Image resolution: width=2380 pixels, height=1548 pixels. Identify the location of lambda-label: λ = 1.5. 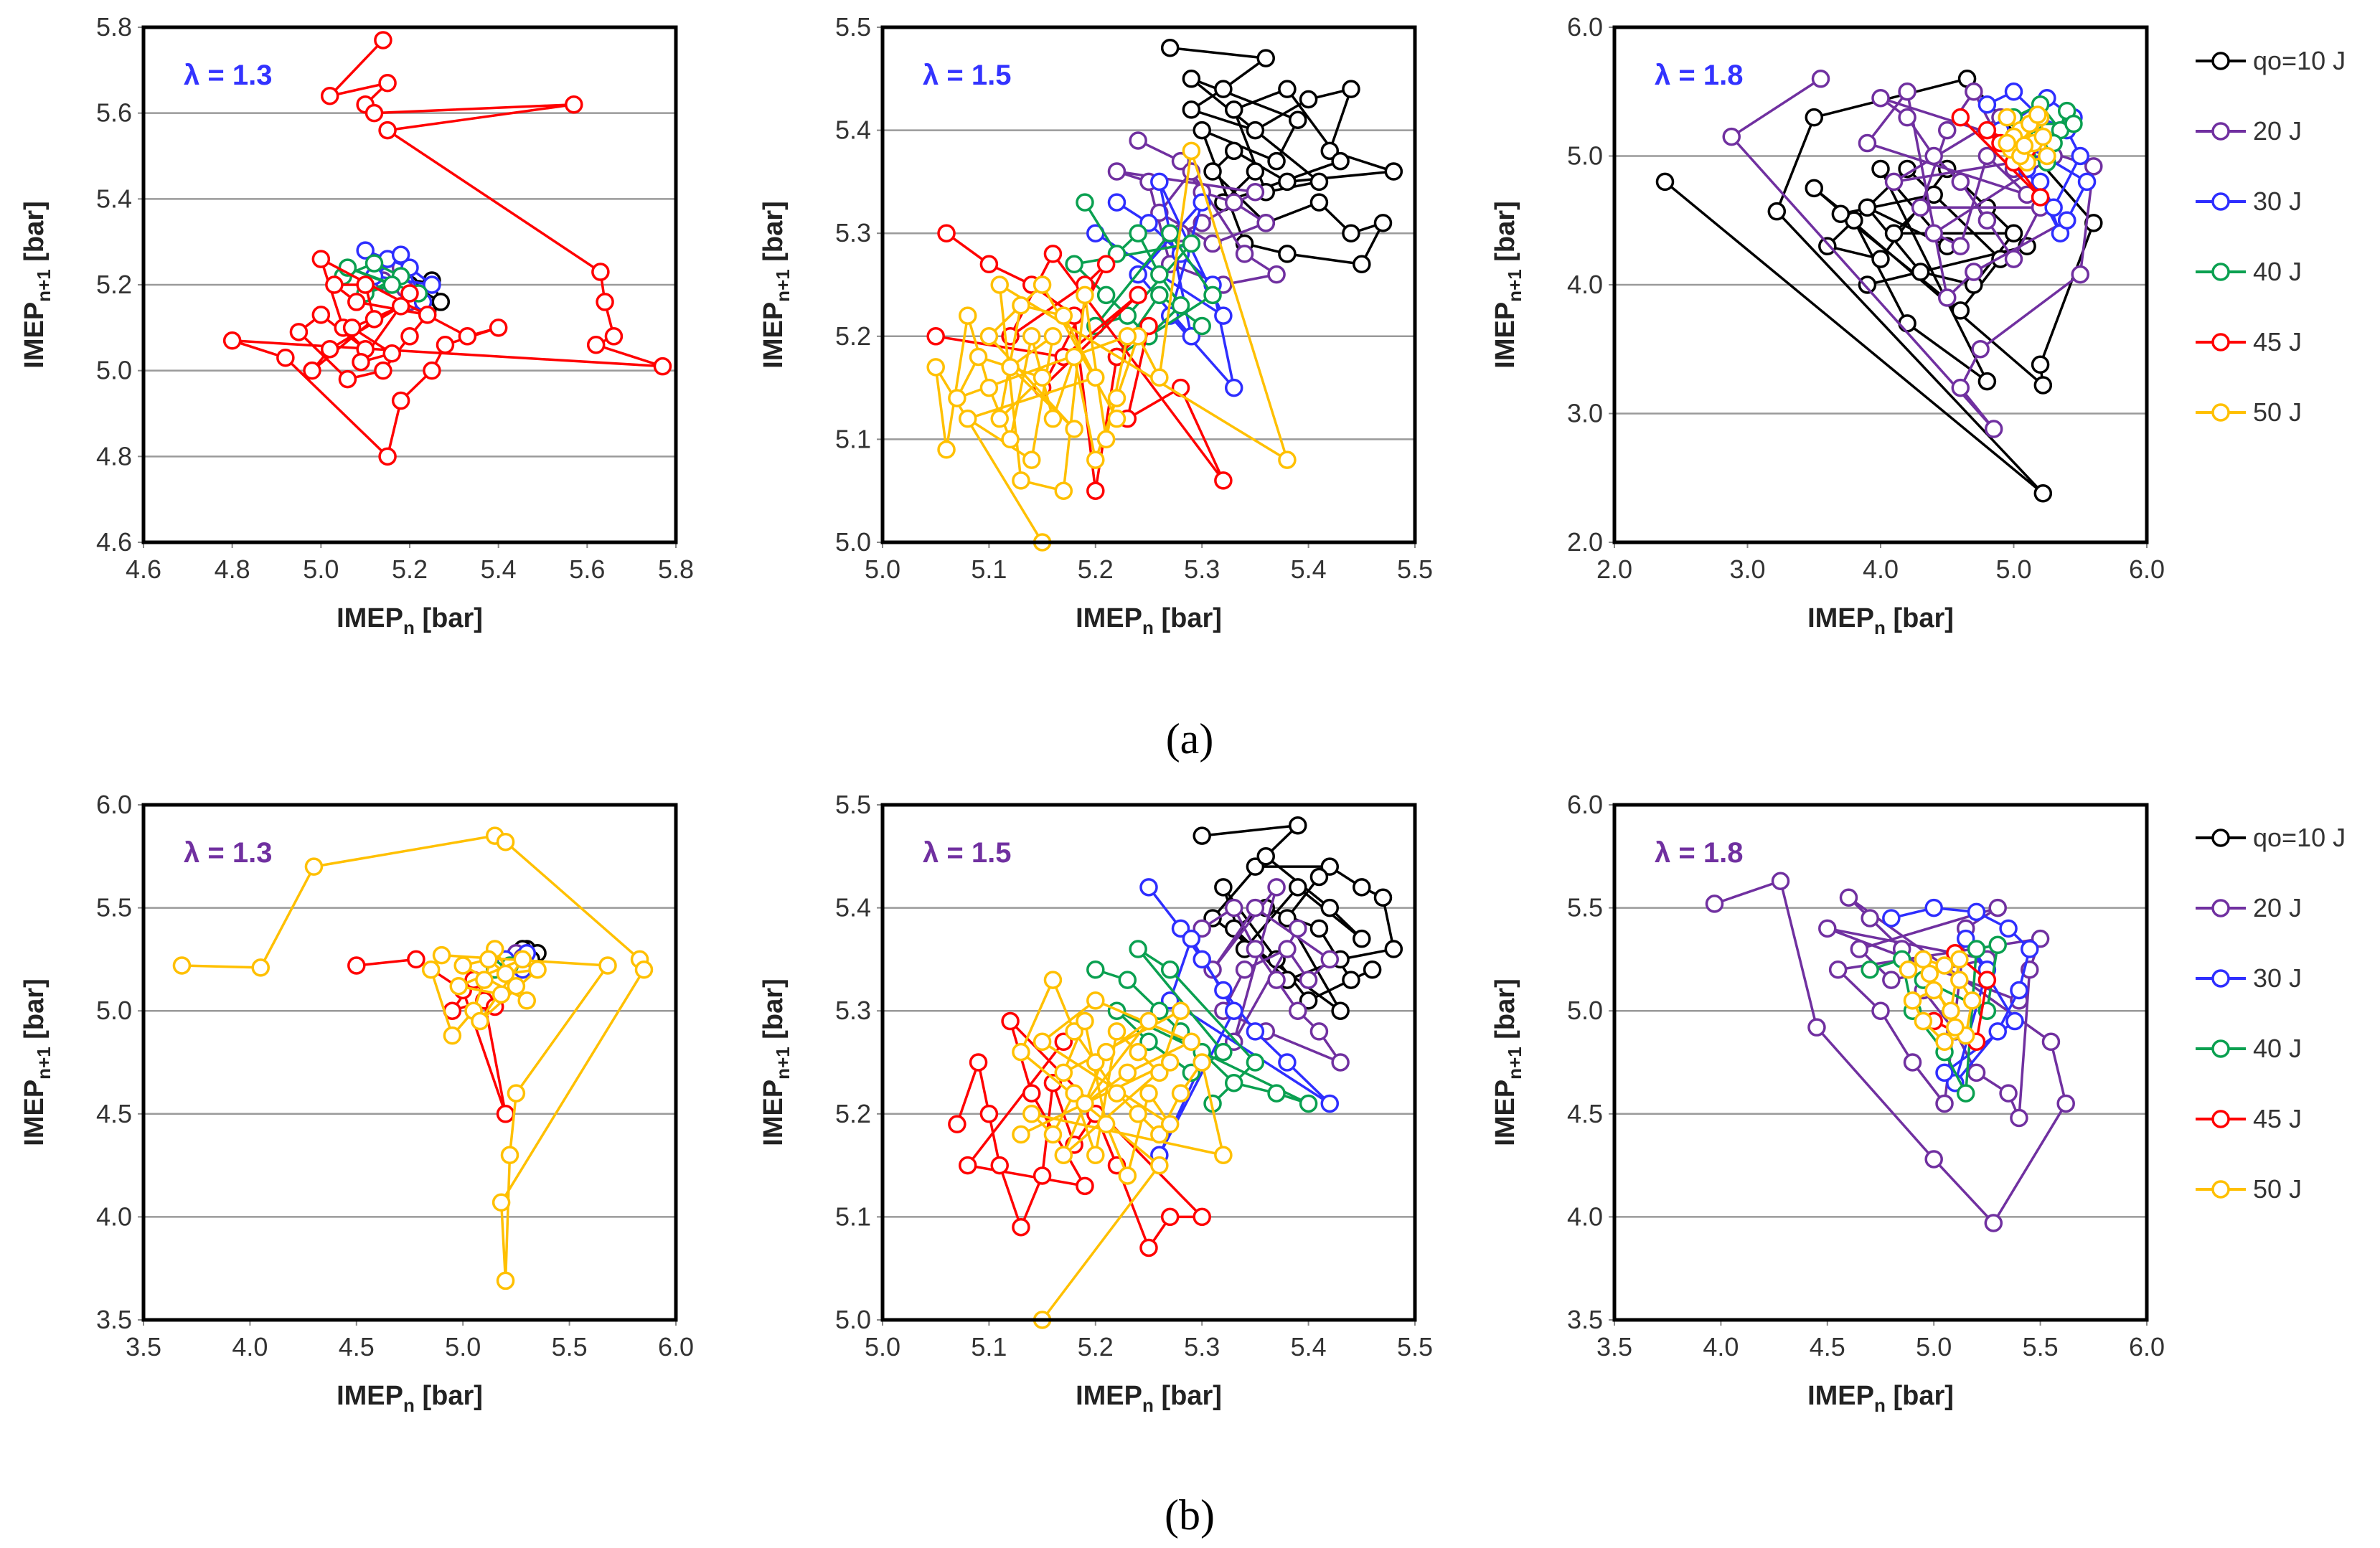
(967, 76).